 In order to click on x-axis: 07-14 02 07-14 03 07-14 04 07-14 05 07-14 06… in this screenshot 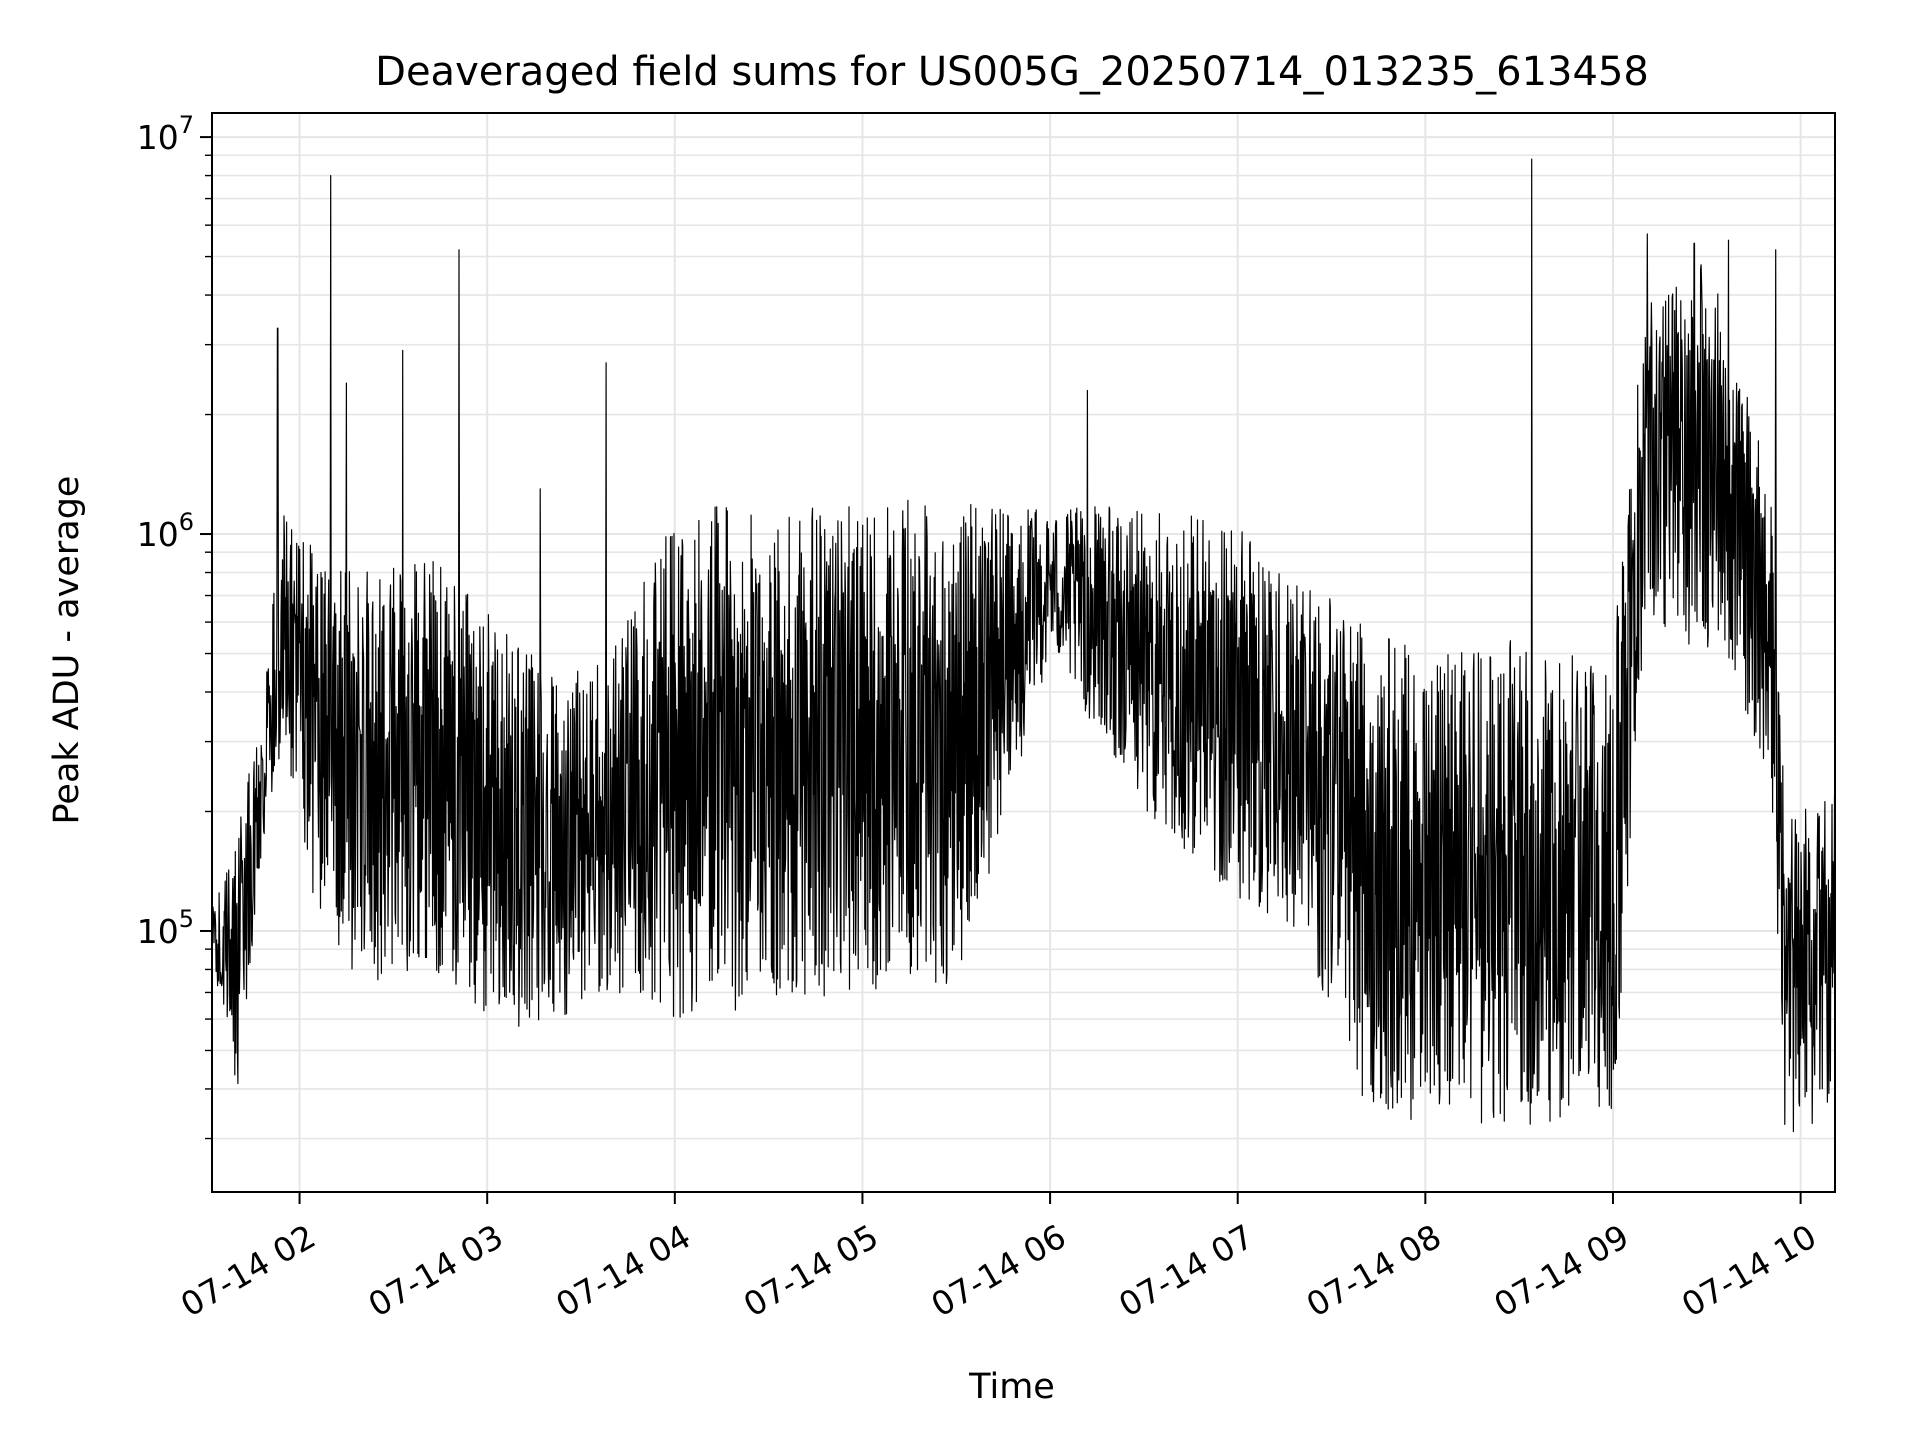, I will do `click(998, 1258)`.